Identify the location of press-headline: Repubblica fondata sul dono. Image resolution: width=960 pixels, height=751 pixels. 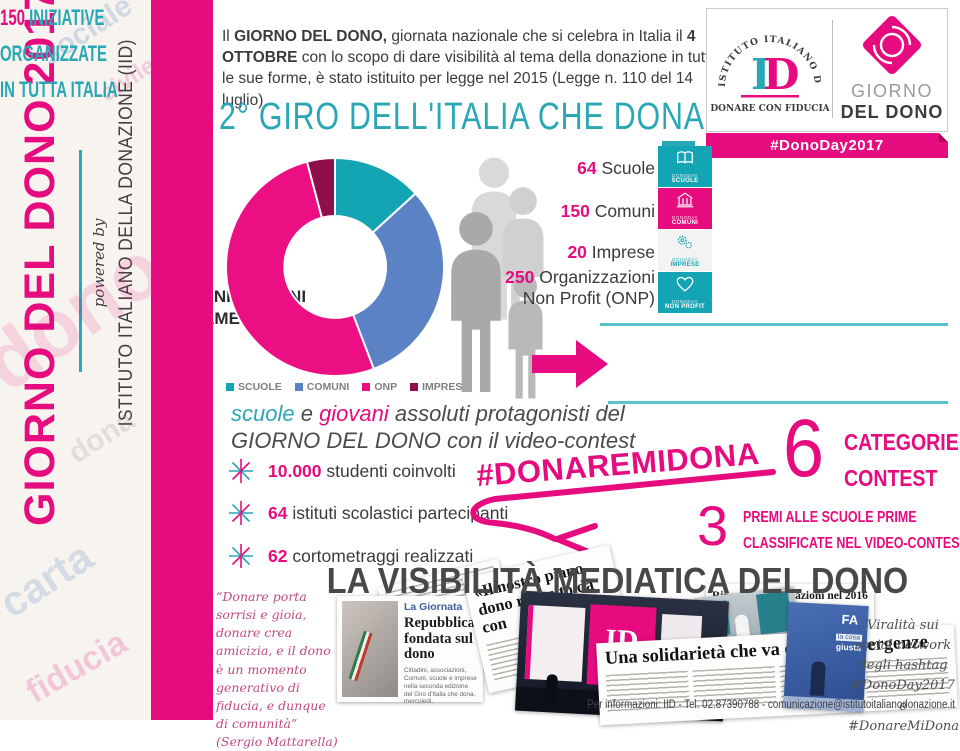
(439, 639).